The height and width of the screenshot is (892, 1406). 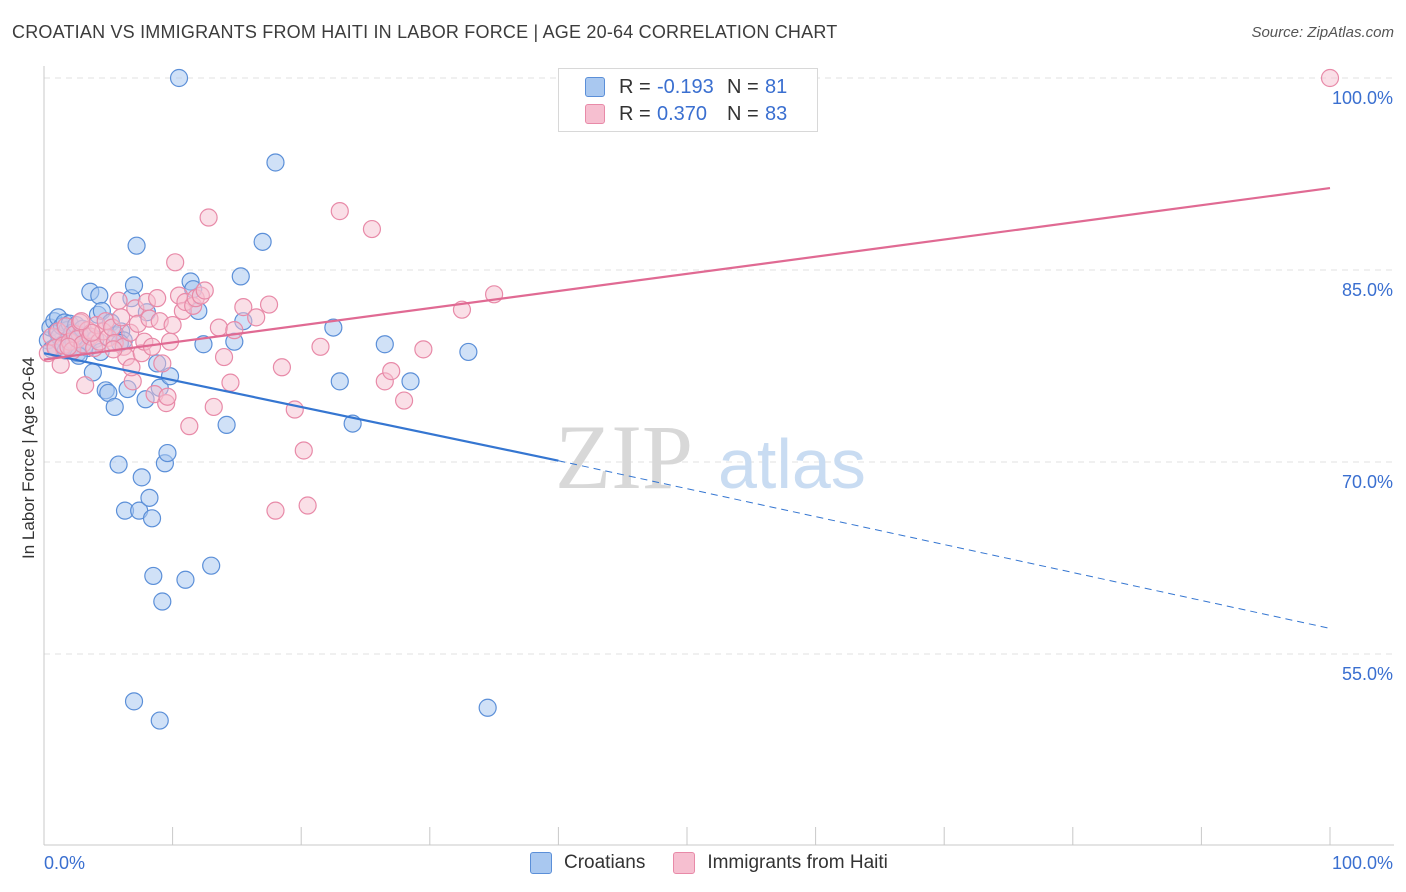 I want to click on series-label-croatians: Croatians, so click(x=605, y=862).